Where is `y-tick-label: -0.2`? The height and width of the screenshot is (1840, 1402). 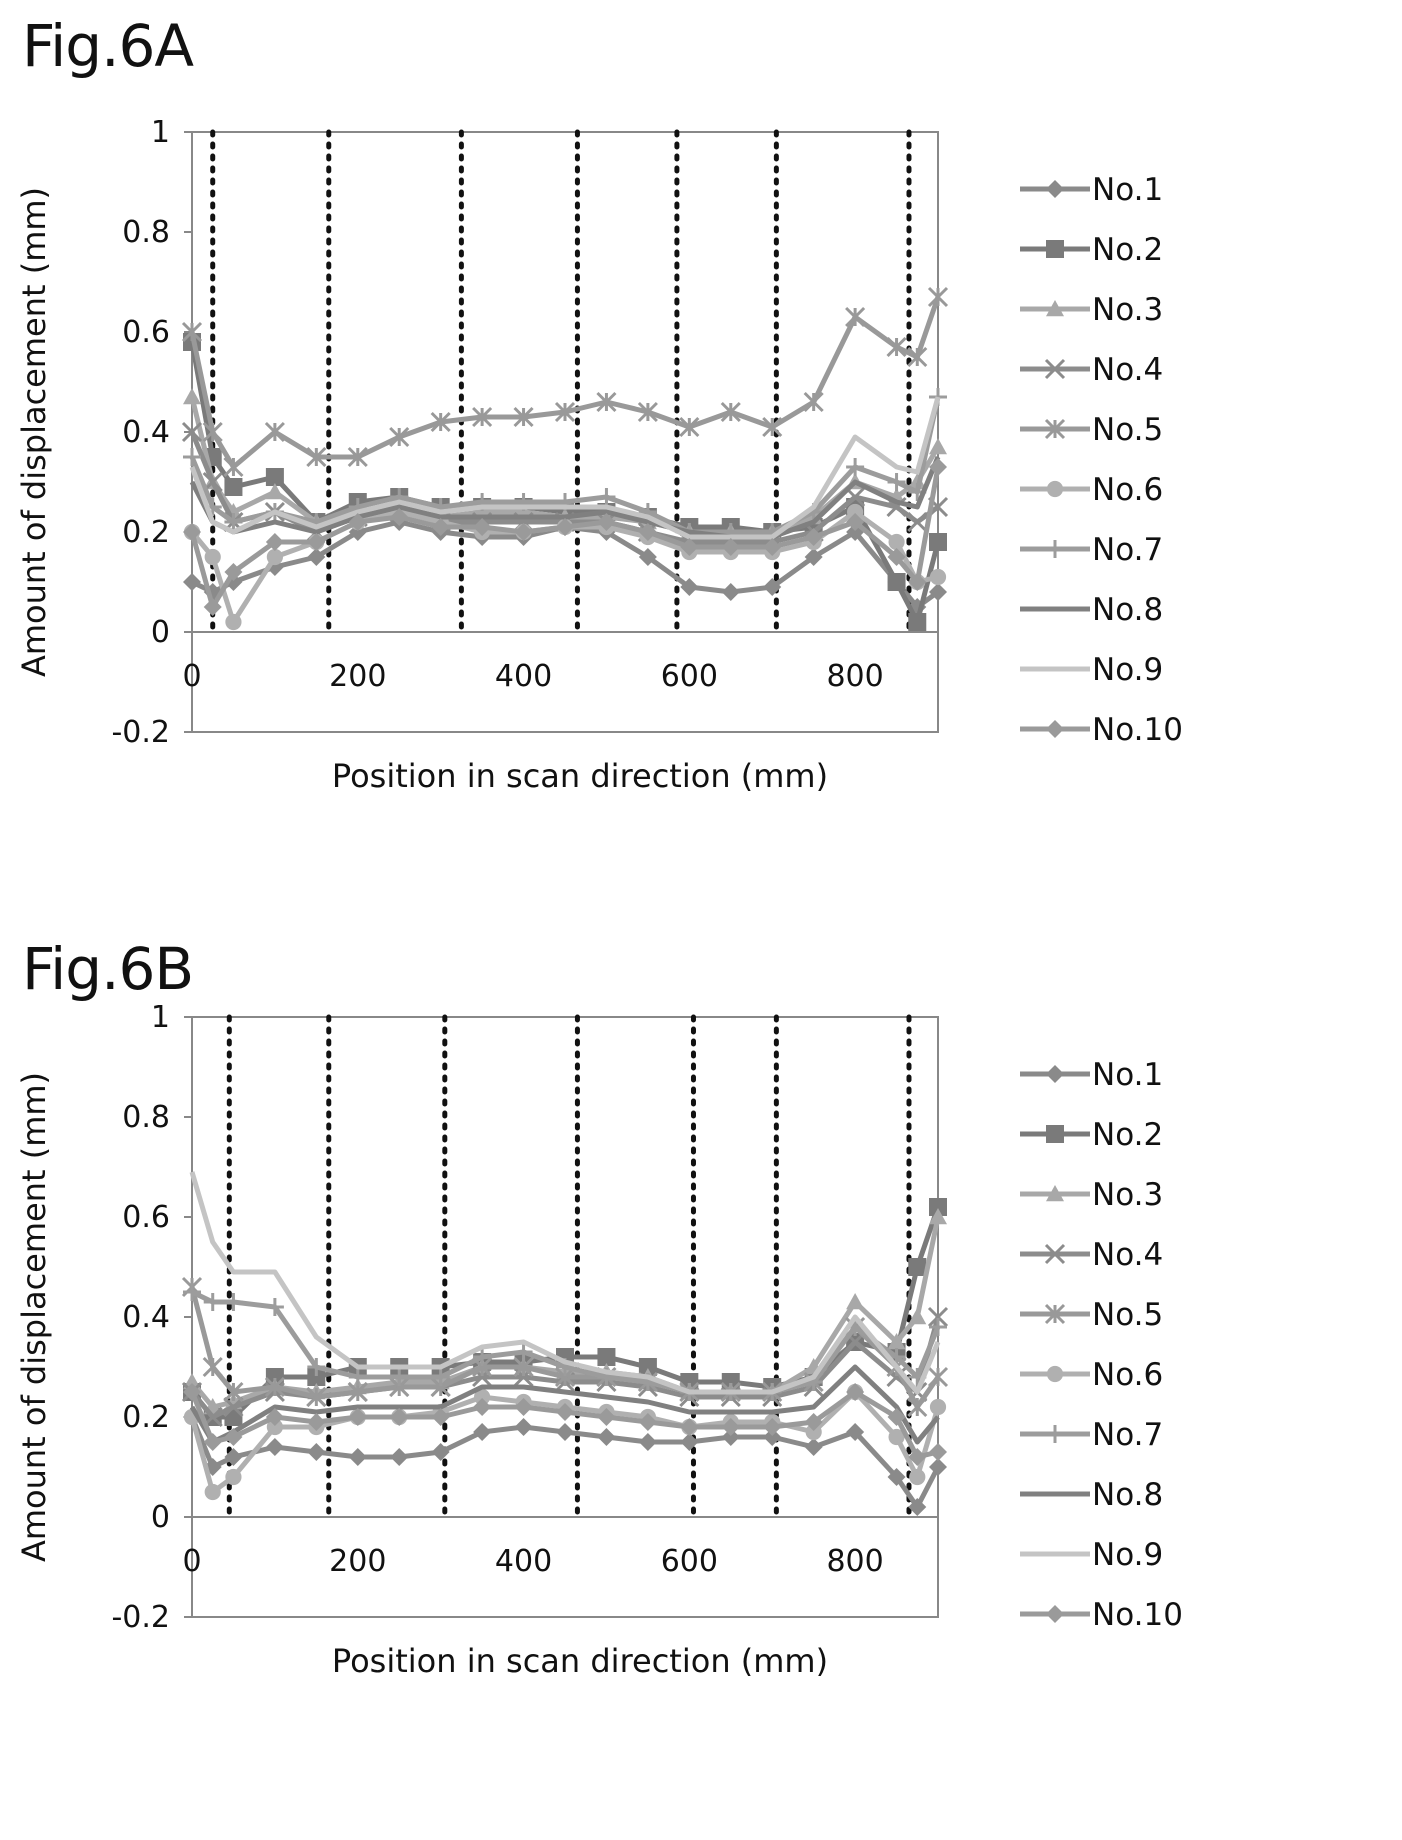
y-tick-label: -0.2 is located at coordinates (140, 1617).